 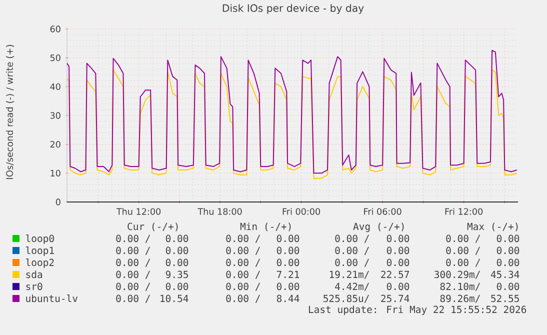 I want to click on y-tick-label: 30, so click(x=55, y=115).